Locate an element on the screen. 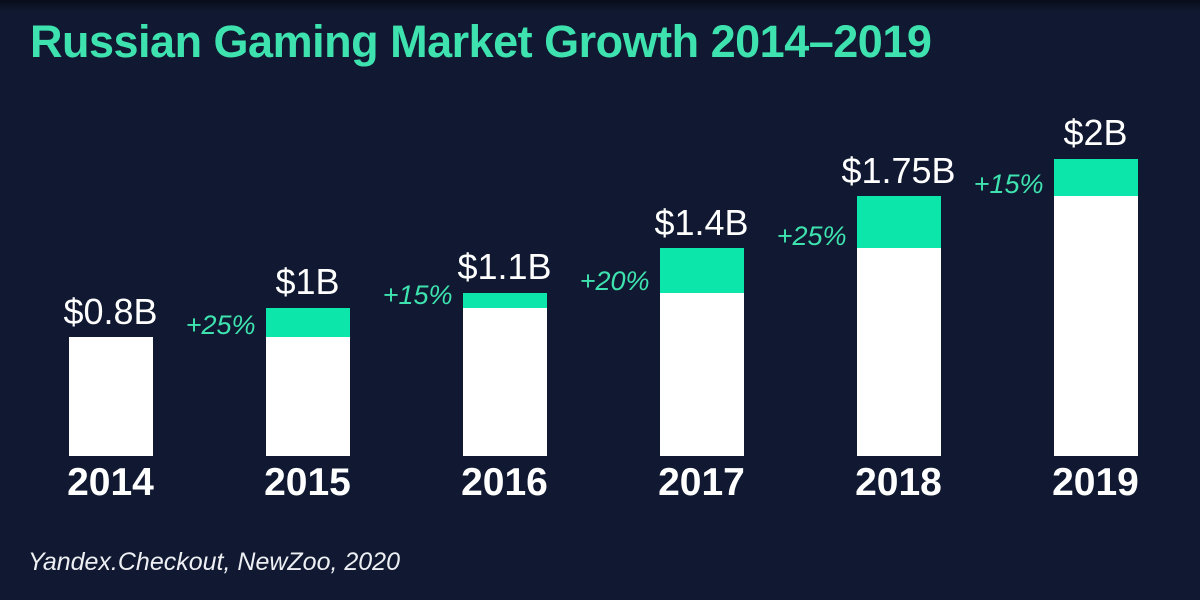  value-label: $1B is located at coordinates (307, 281).